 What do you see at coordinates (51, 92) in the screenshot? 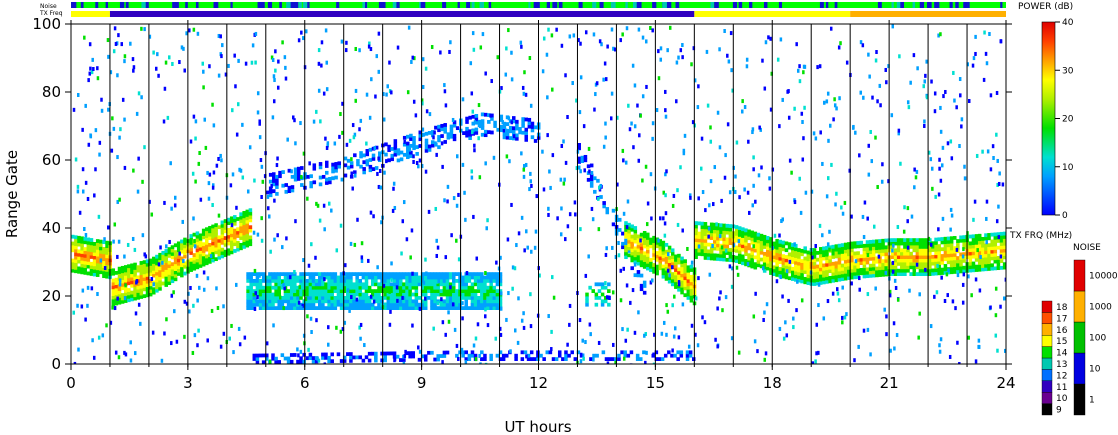
I see `y-tick-label-80: 80` at bounding box center [51, 92].